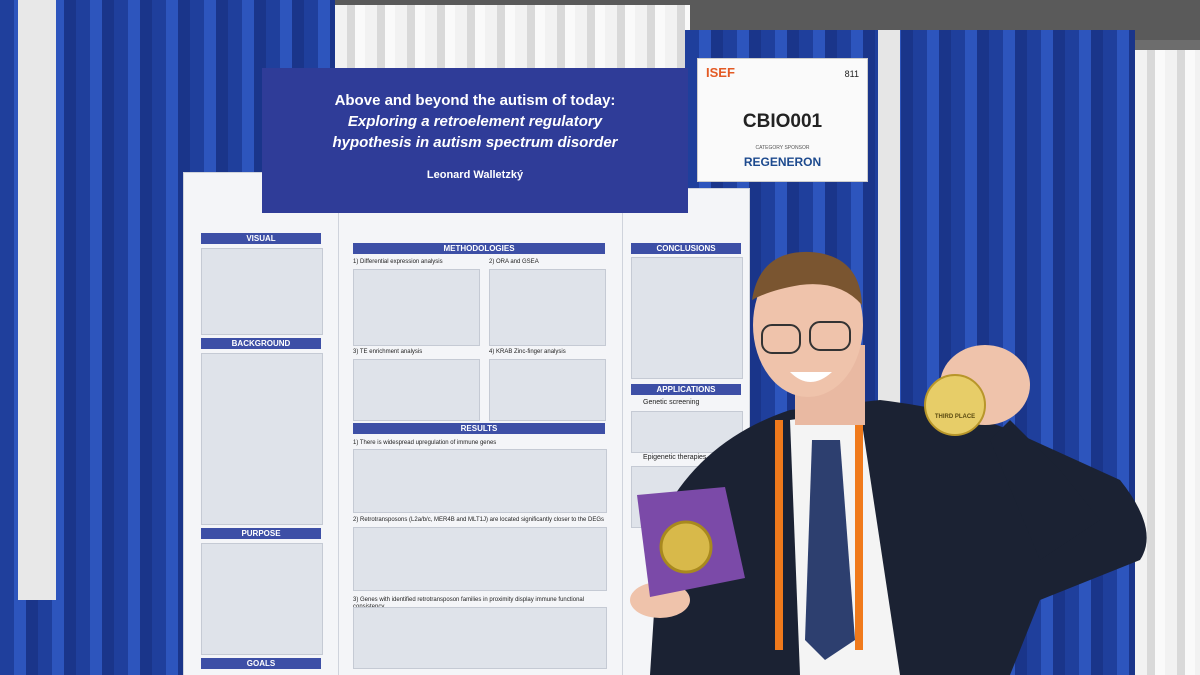  What do you see at coordinates (479, 248) in the screenshot?
I see `section-header: METHODOLOGIES` at bounding box center [479, 248].